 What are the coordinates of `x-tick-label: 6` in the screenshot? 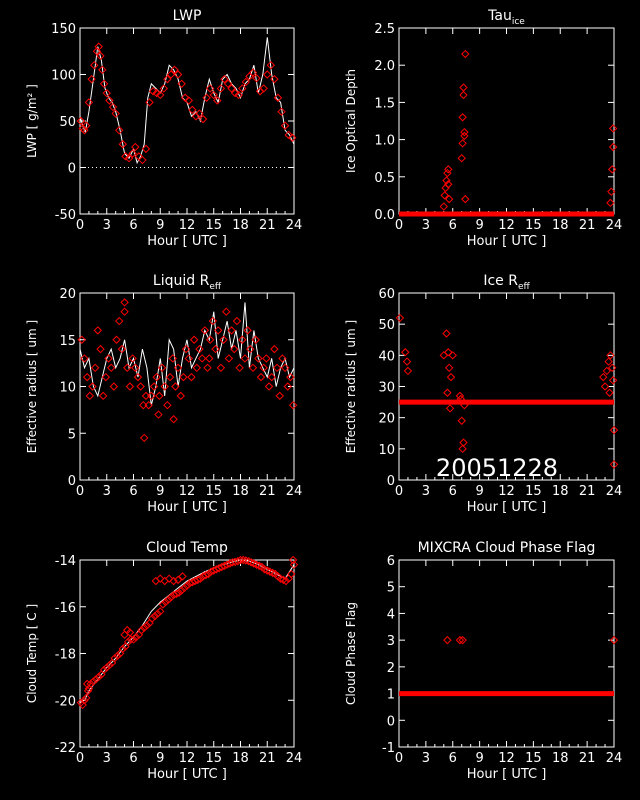 It's located at (453, 758).